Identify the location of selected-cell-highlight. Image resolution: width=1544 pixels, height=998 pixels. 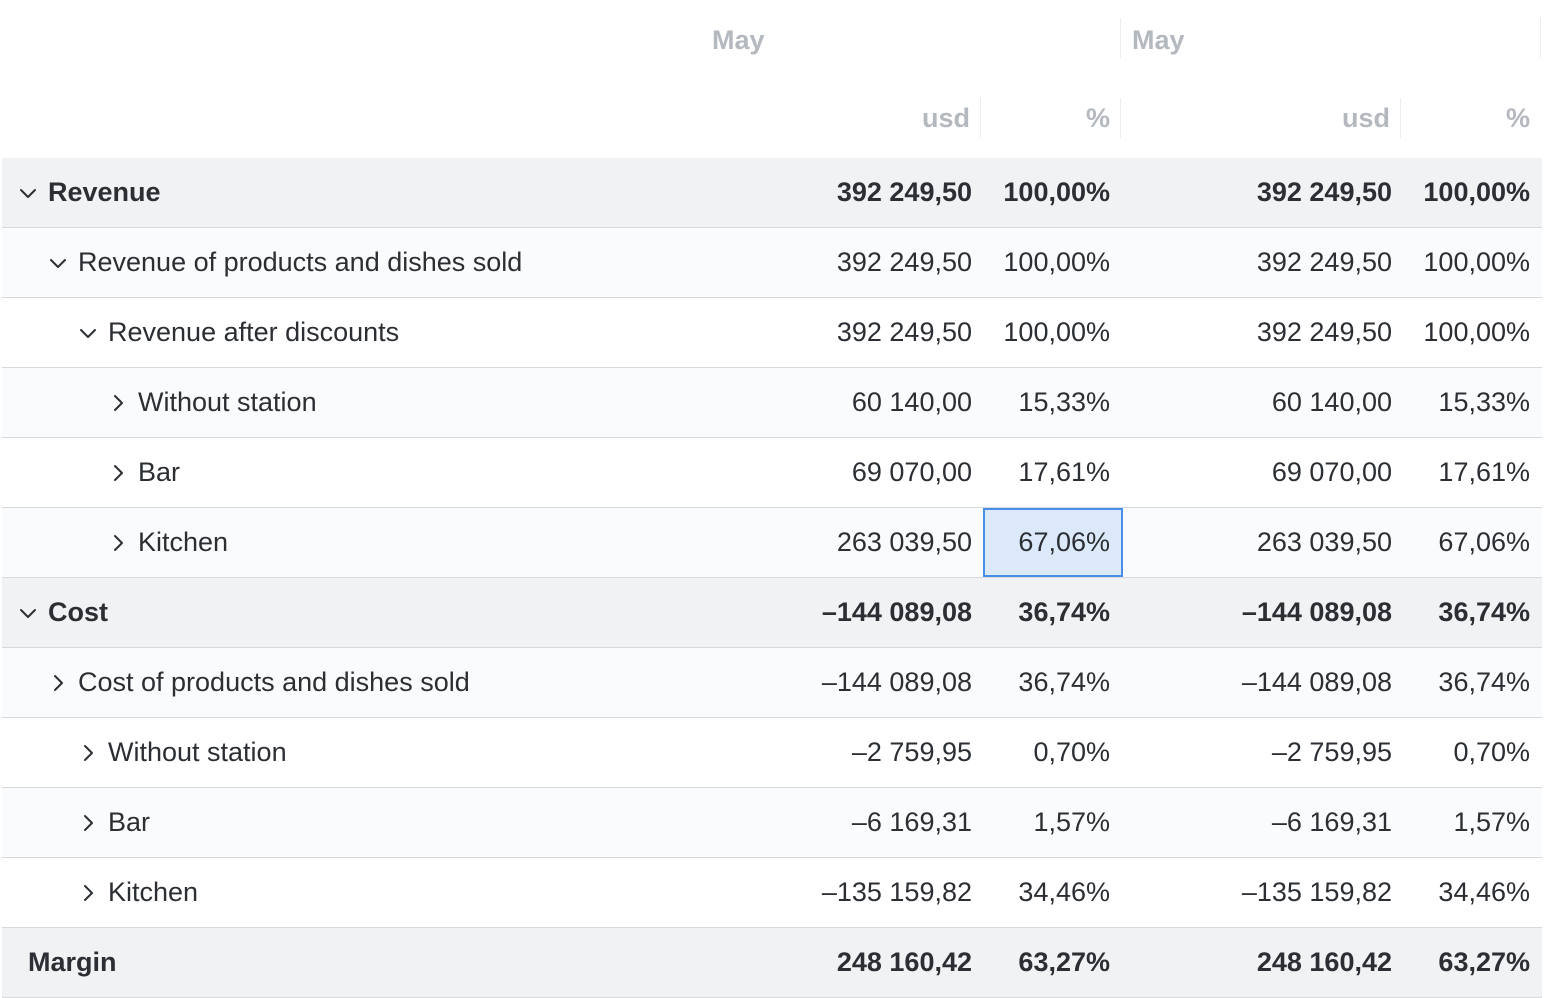
(1053, 542).